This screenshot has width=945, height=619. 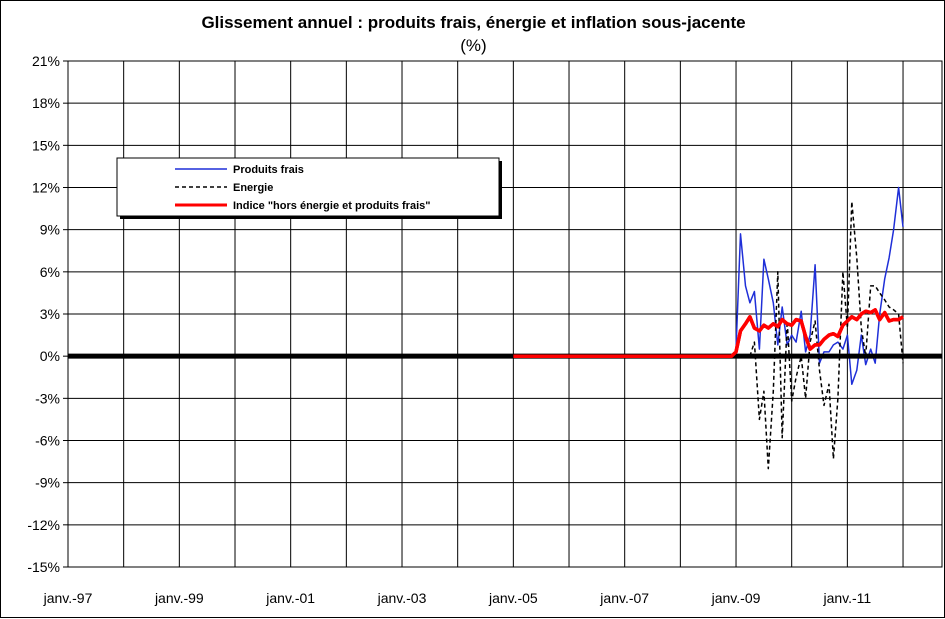 I want to click on legend-label: Energie, so click(x=253, y=188).